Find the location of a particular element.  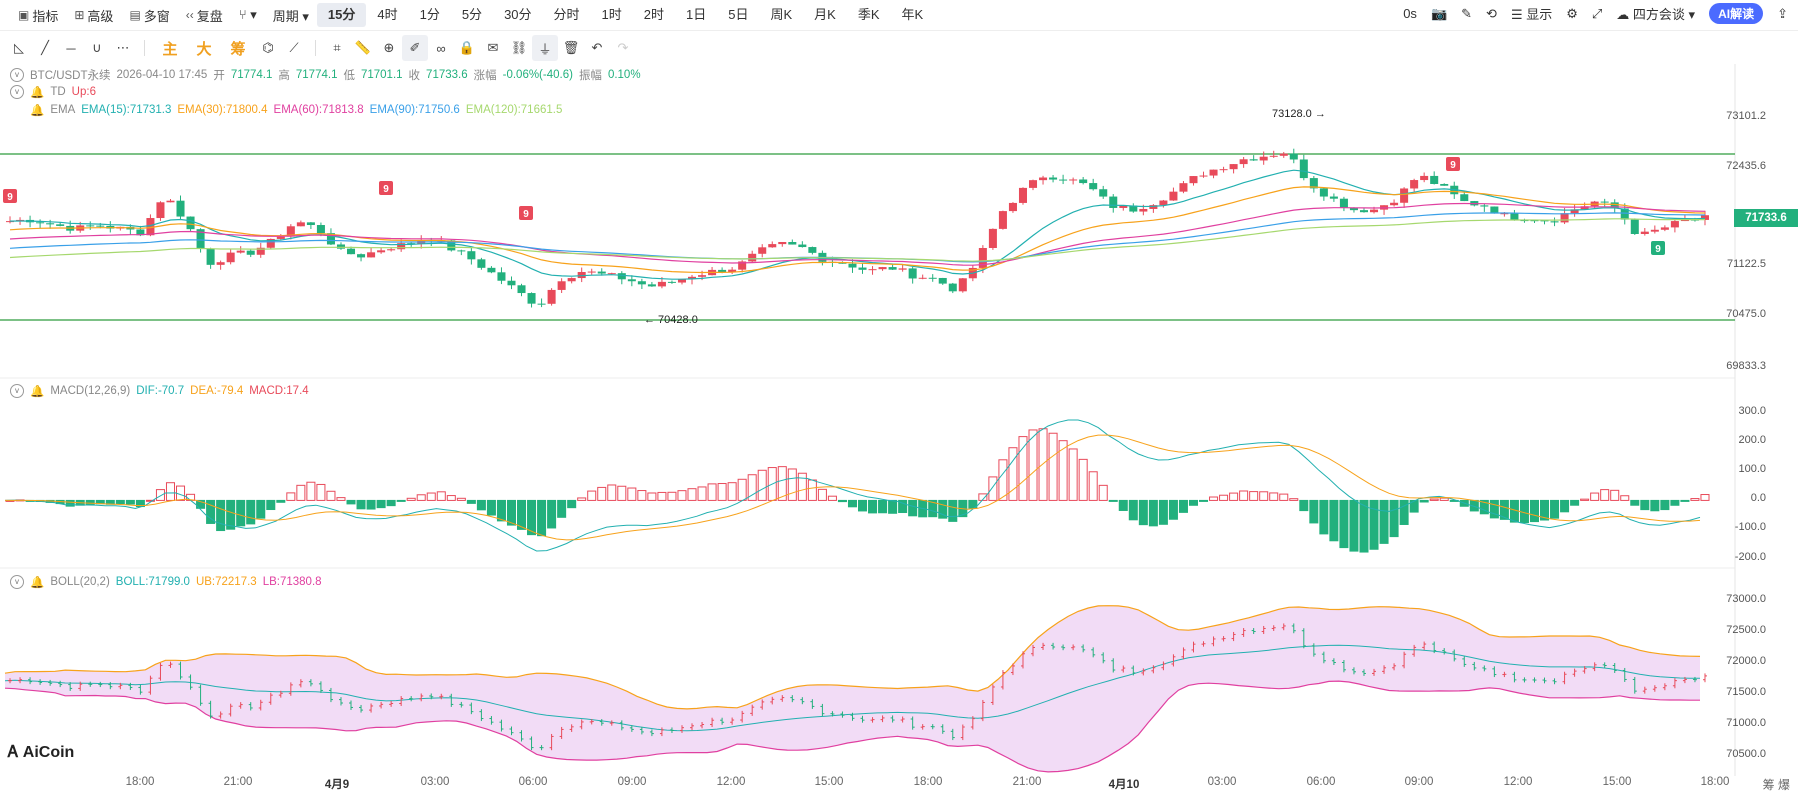

chart-type-dropdown: ⑂ ▾ is located at coordinates (247, 14).